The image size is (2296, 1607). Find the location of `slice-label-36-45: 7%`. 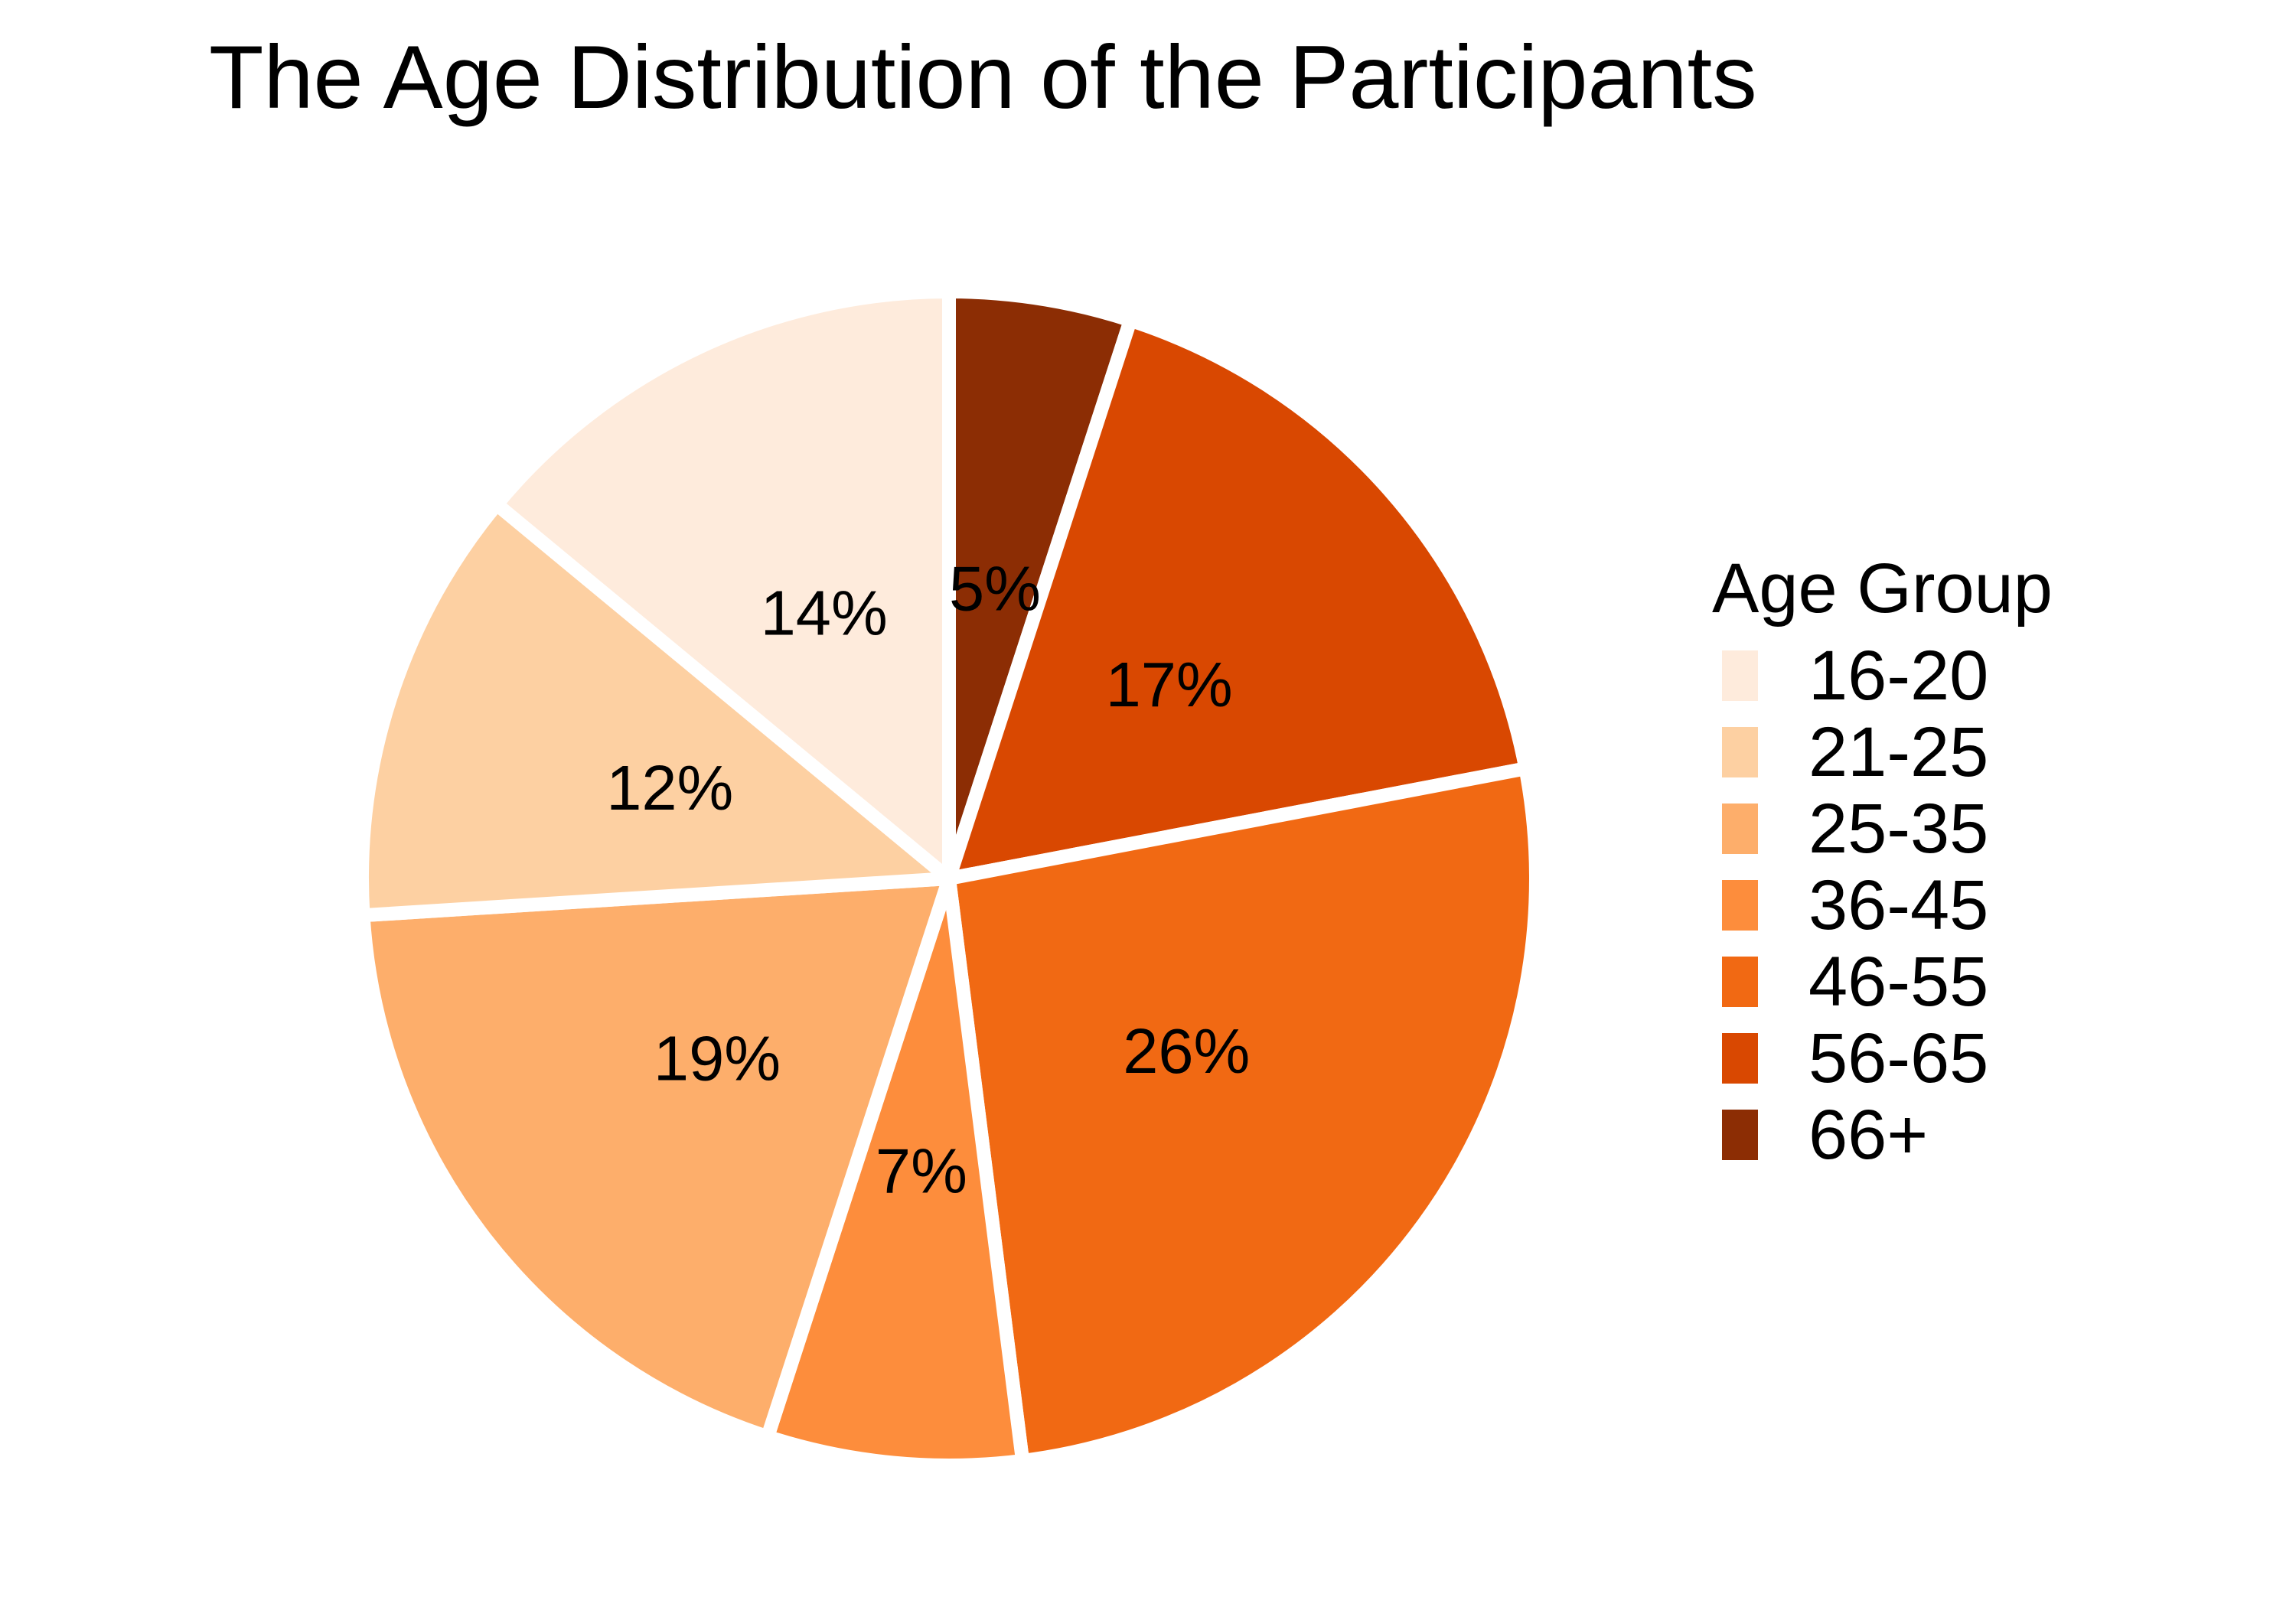

slice-label-36-45: 7% is located at coordinates (921, 1170).